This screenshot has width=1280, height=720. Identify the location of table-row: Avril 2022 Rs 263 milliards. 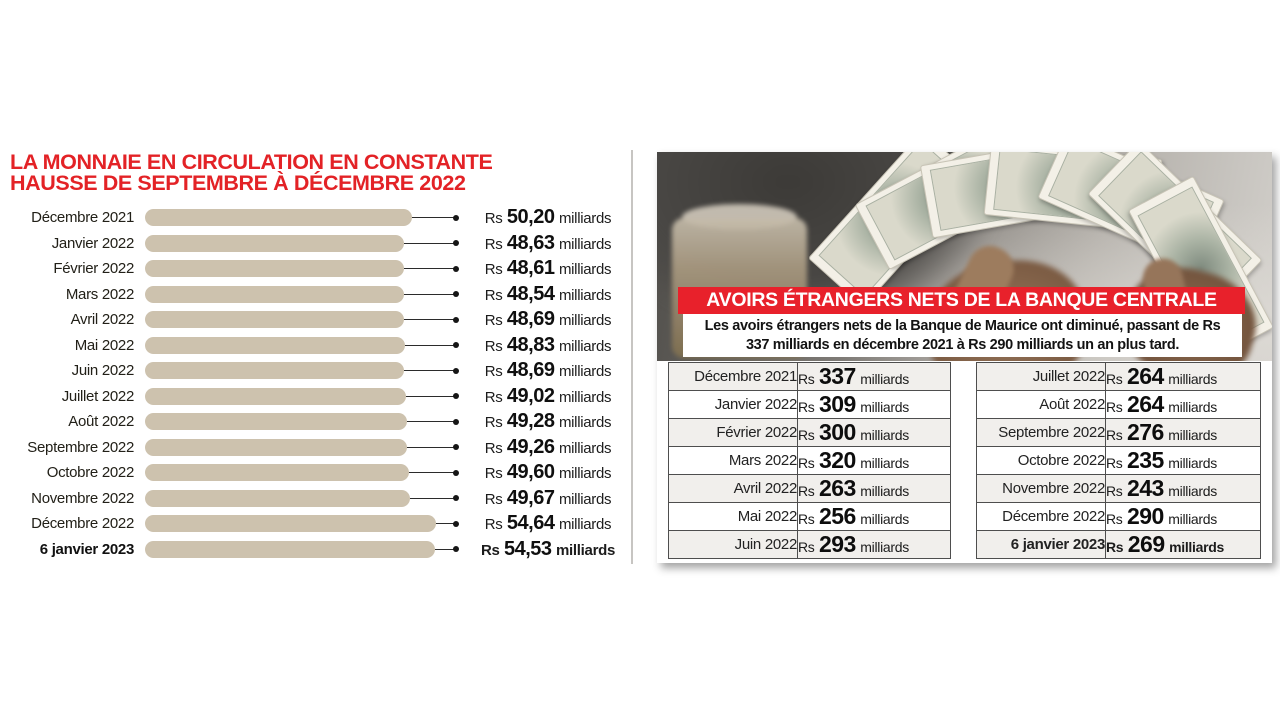
(809, 488).